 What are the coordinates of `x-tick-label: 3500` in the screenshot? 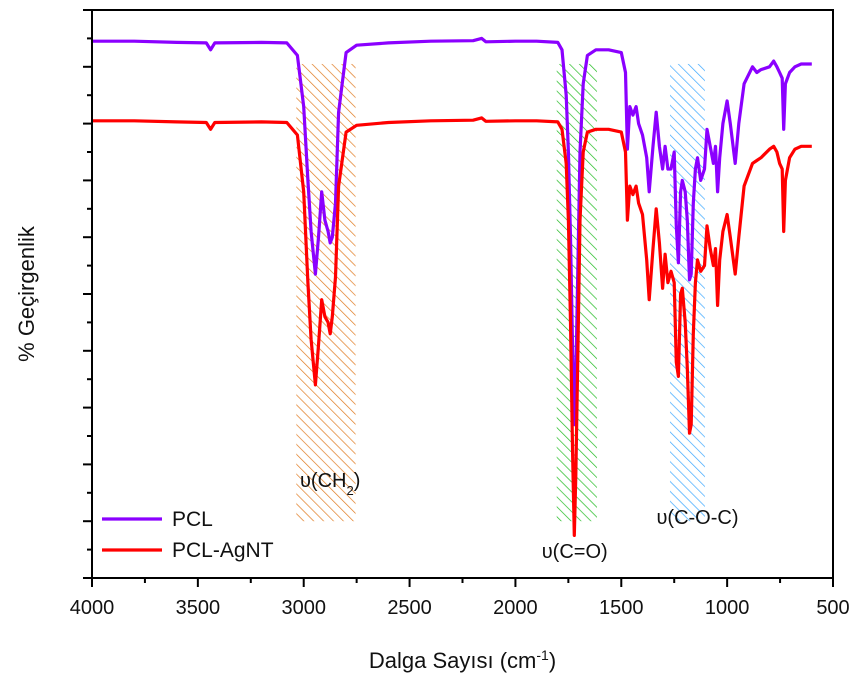 It's located at (198, 608).